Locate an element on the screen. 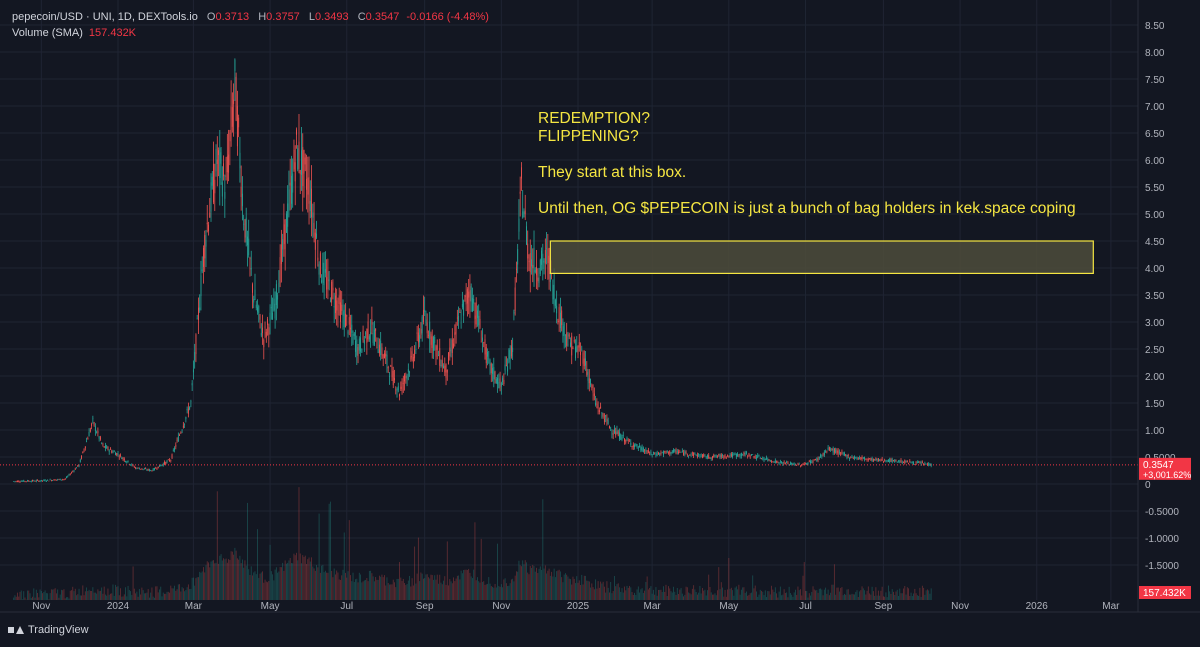 The image size is (1200, 647). x-tick-label: Nov is located at coordinates (41, 606).